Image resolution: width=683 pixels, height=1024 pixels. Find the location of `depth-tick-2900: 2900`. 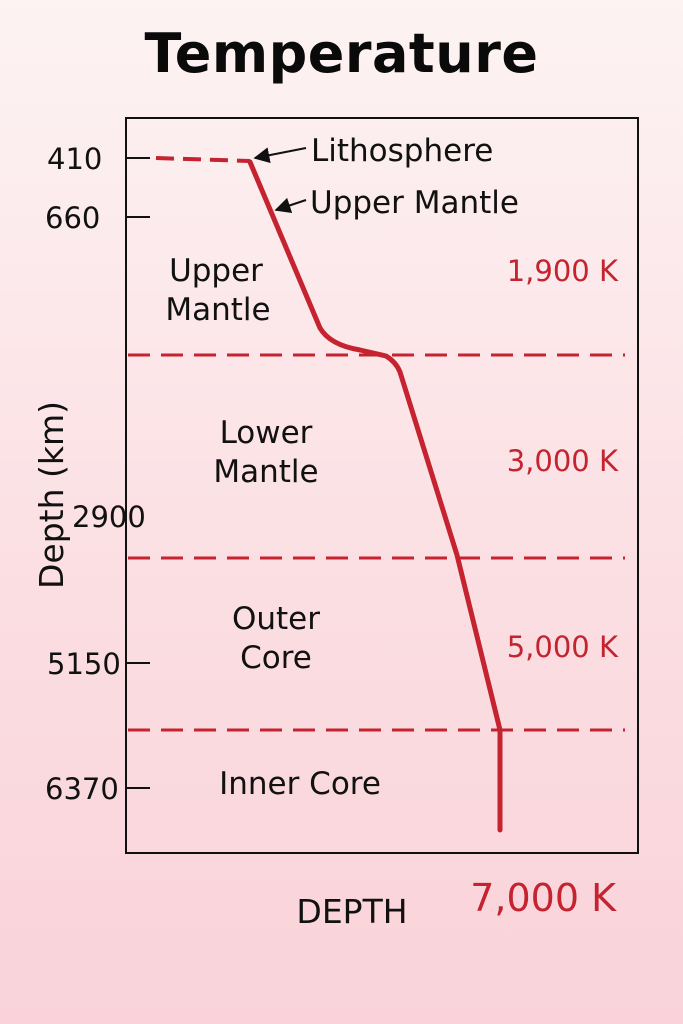

depth-tick-2900: 2900 is located at coordinates (109, 517).